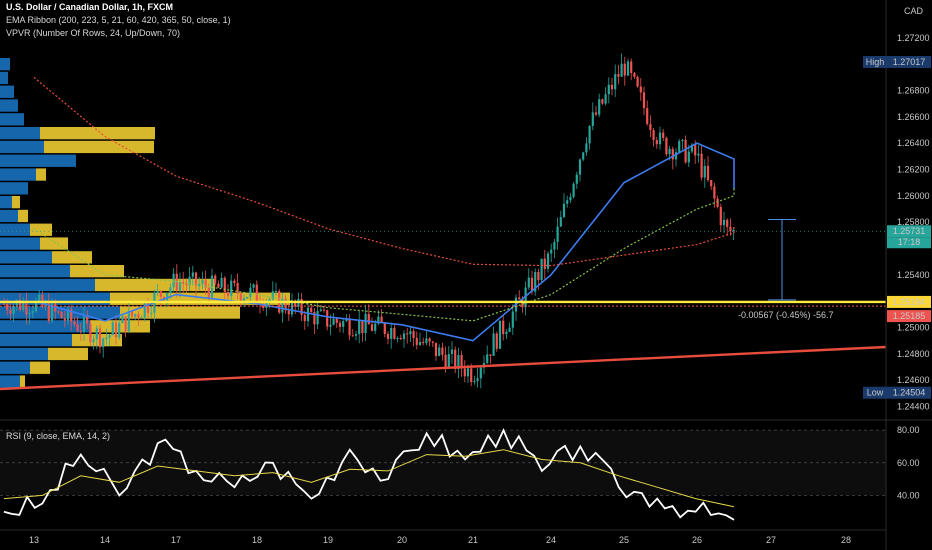 This screenshot has height=550, width=932. I want to click on support-price-label: 1.25194, so click(909, 302).